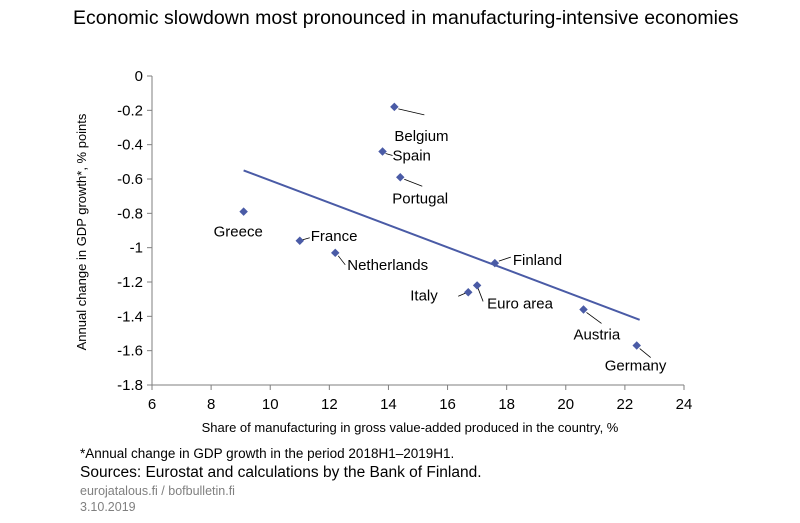  Describe the element at coordinates (480, 295) in the screenshot. I see `leader-line-euro-area` at that location.